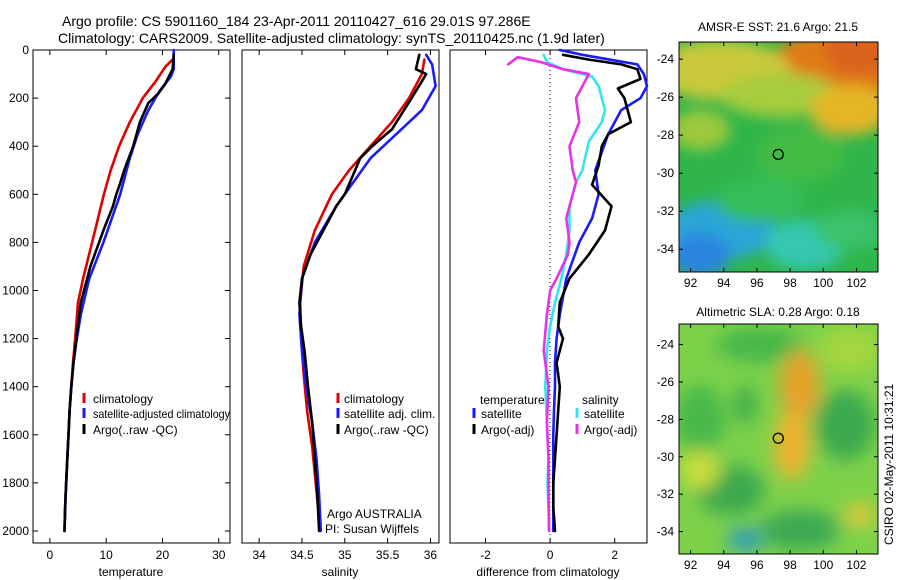  What do you see at coordinates (547, 572) in the screenshot?
I see `difference-xlabel: difference from climatology` at bounding box center [547, 572].